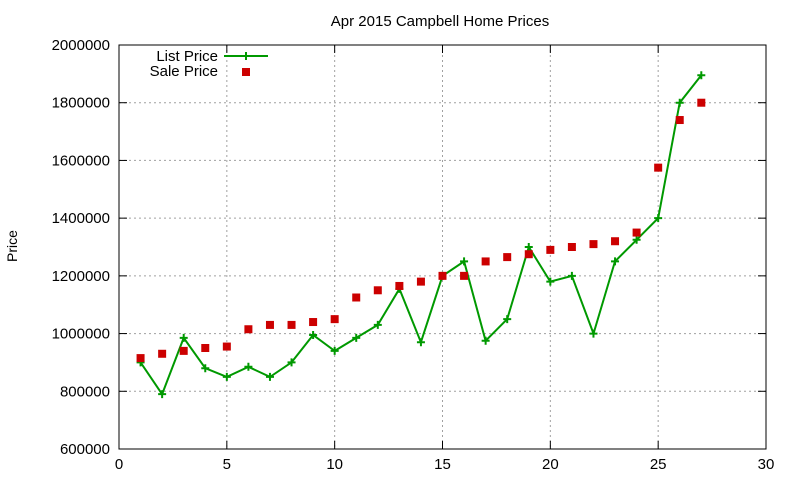  Describe the element at coordinates (119, 464) in the screenshot. I see `x-tick-label: 0` at that location.